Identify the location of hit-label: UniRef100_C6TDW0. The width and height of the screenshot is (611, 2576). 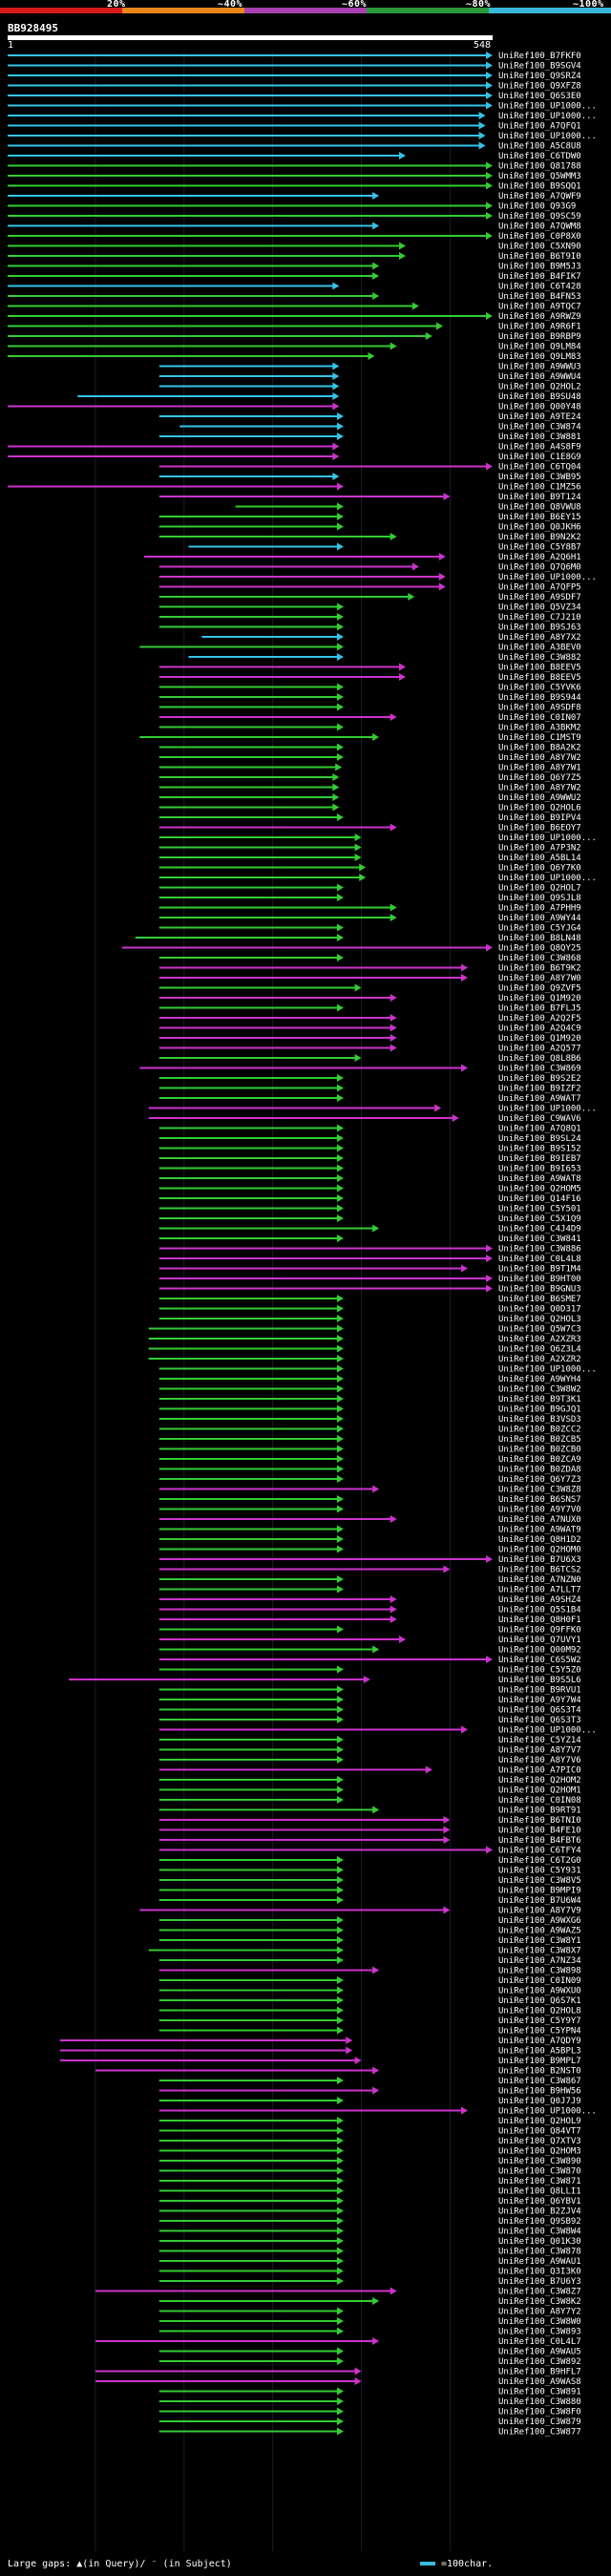
(539, 156).